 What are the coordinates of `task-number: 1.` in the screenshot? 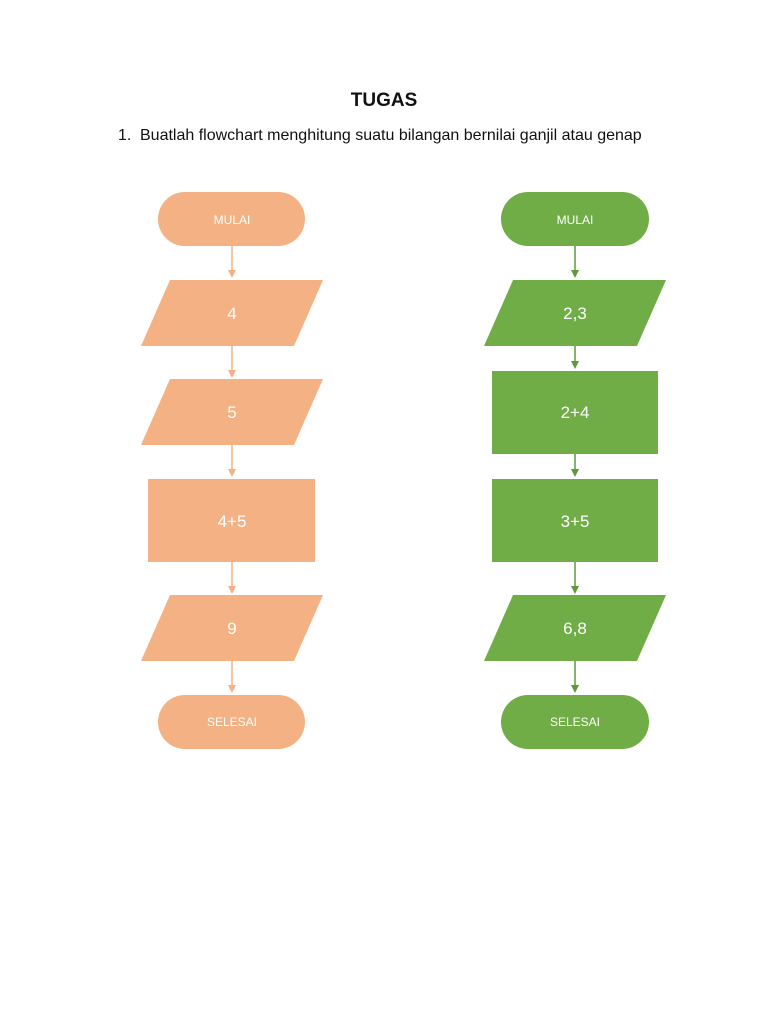 It's located at (125, 135).